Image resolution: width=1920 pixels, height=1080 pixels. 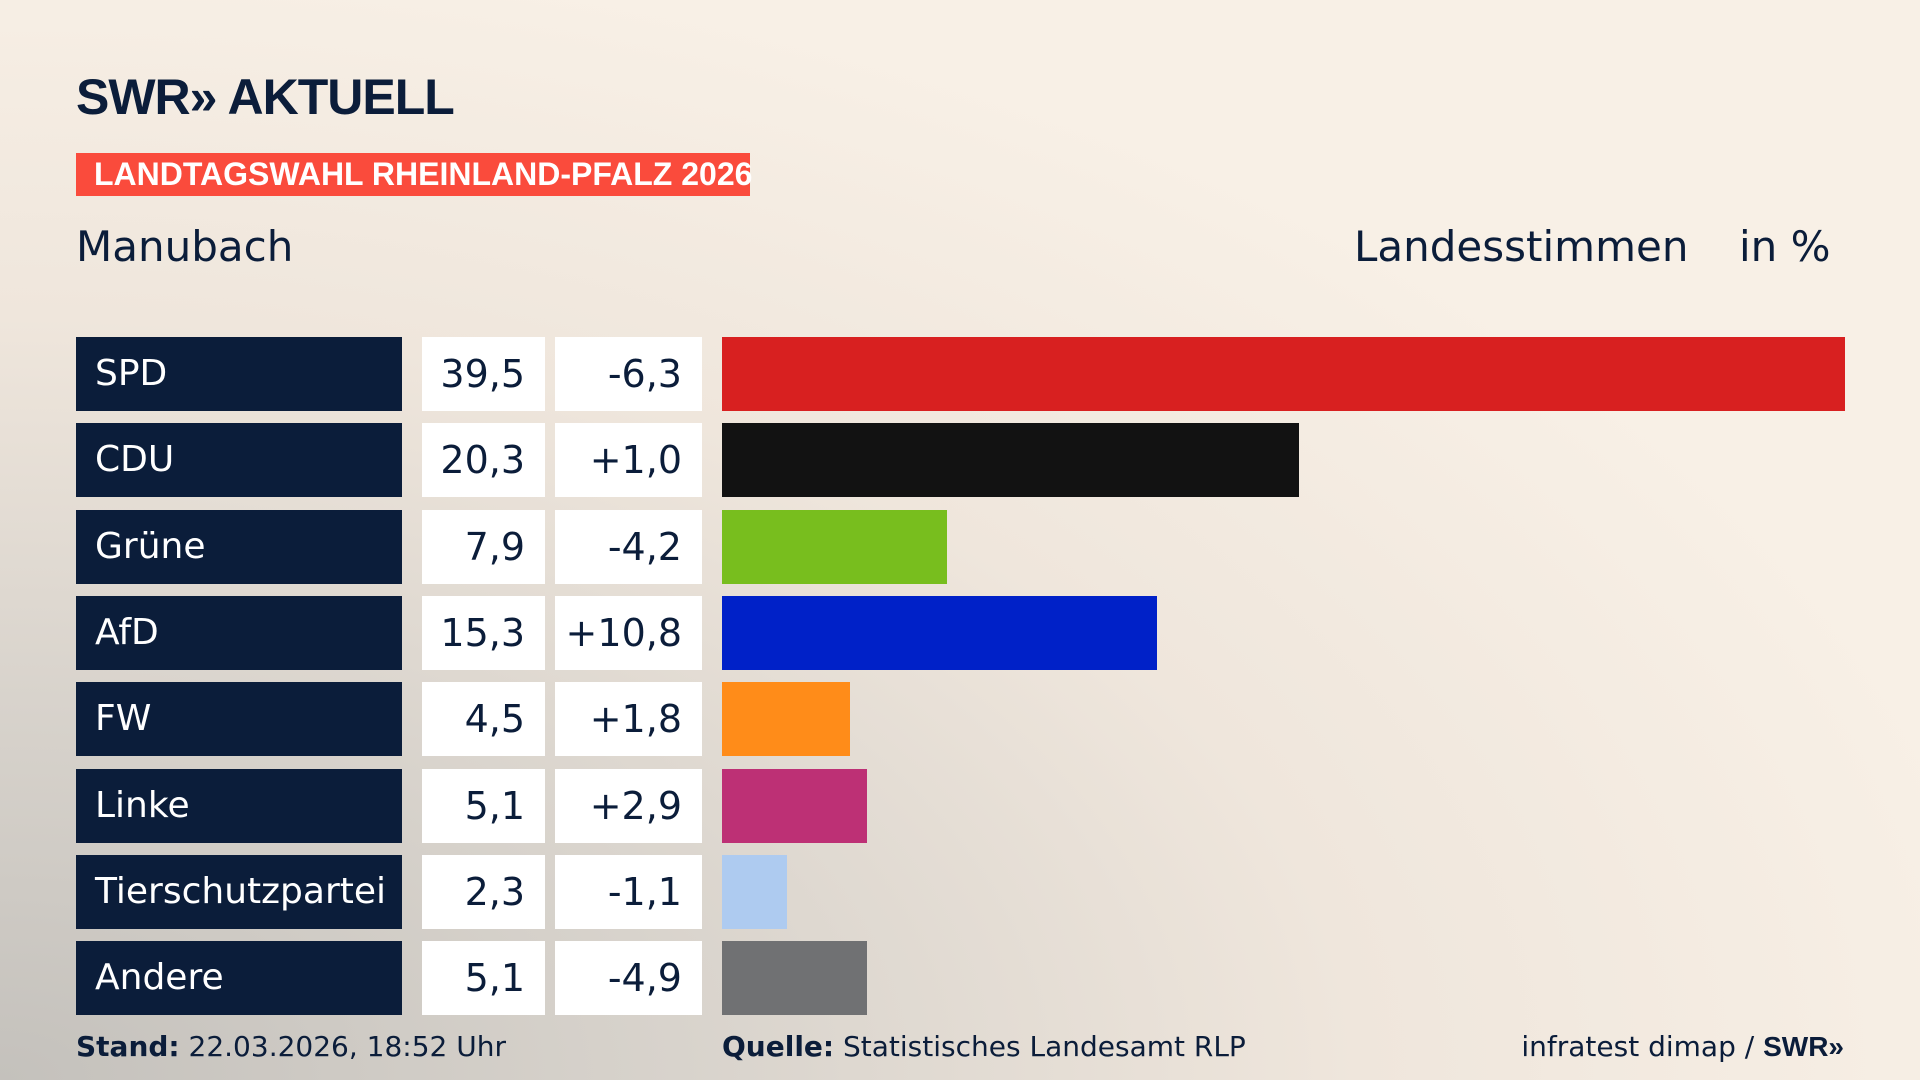 What do you see at coordinates (483, 719) in the screenshot?
I see `vote-share: 4,5` at bounding box center [483, 719].